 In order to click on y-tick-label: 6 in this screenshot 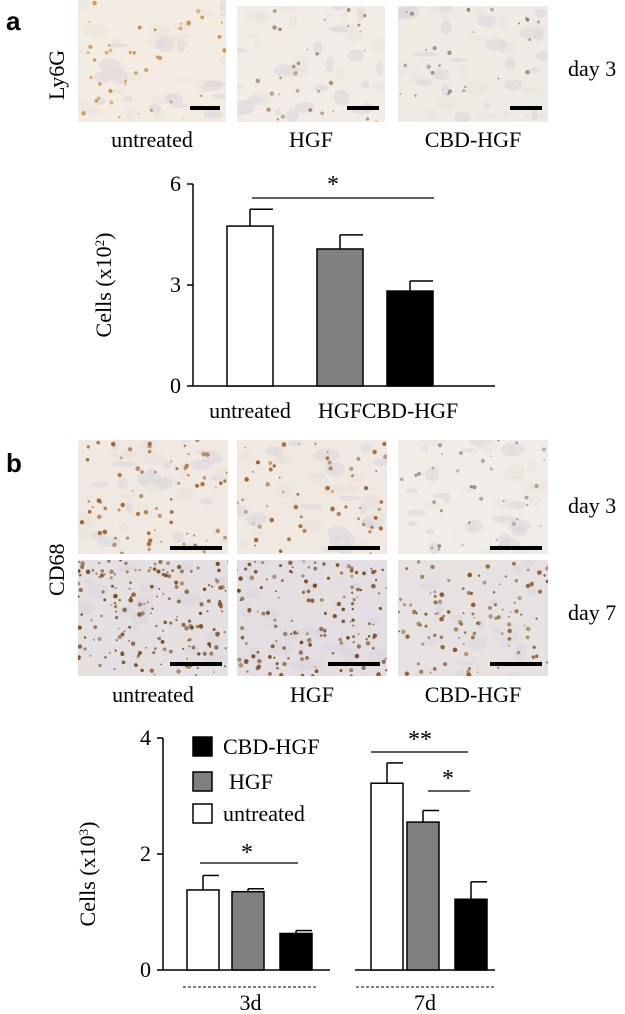, I will do `click(175, 183)`.